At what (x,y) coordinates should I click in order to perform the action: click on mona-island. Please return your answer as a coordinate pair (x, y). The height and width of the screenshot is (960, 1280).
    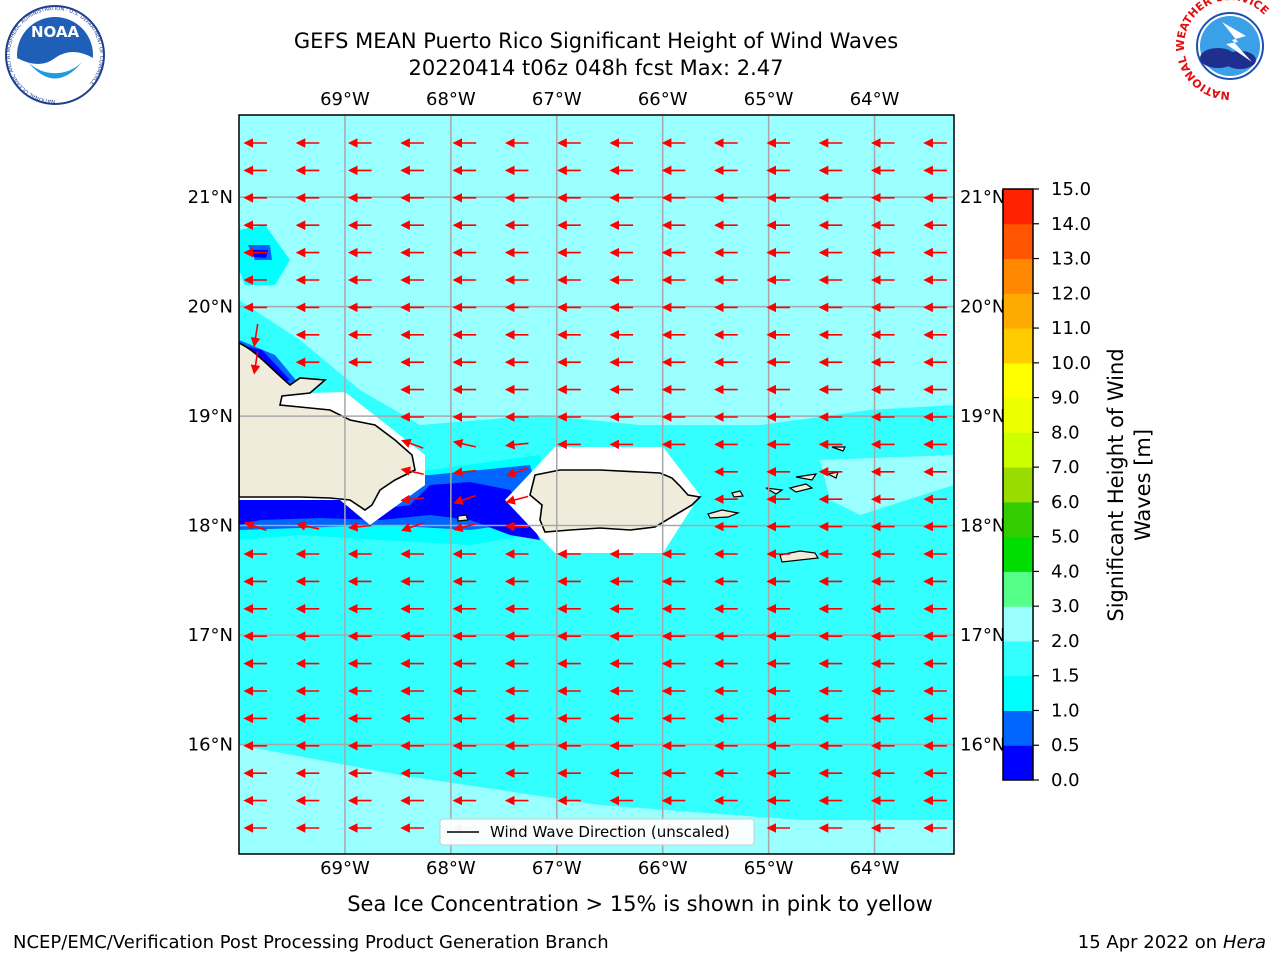
    Looking at the image, I should click on (463, 518).